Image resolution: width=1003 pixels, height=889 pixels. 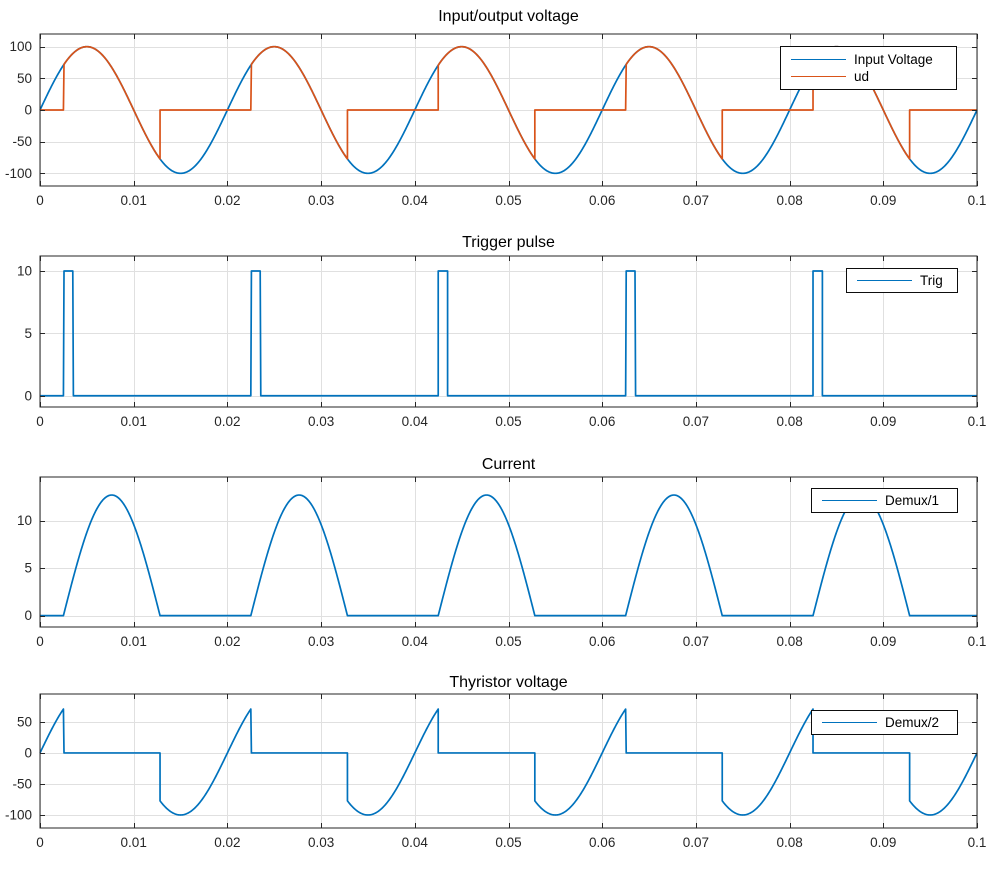 What do you see at coordinates (912, 500) in the screenshot?
I see `legend-label-demux-1: Demux/1` at bounding box center [912, 500].